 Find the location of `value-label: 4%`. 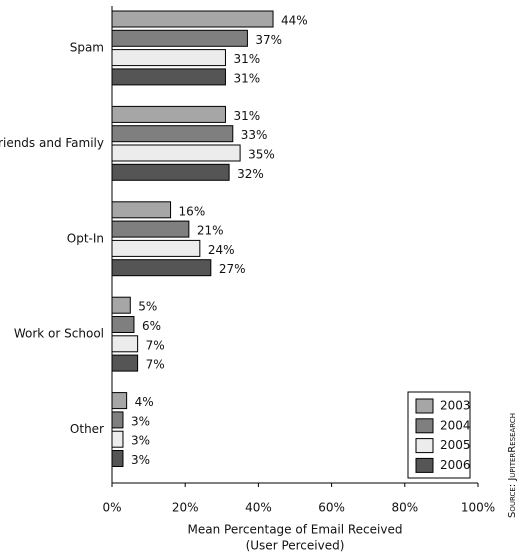

value-label: 4% is located at coordinates (144, 402).